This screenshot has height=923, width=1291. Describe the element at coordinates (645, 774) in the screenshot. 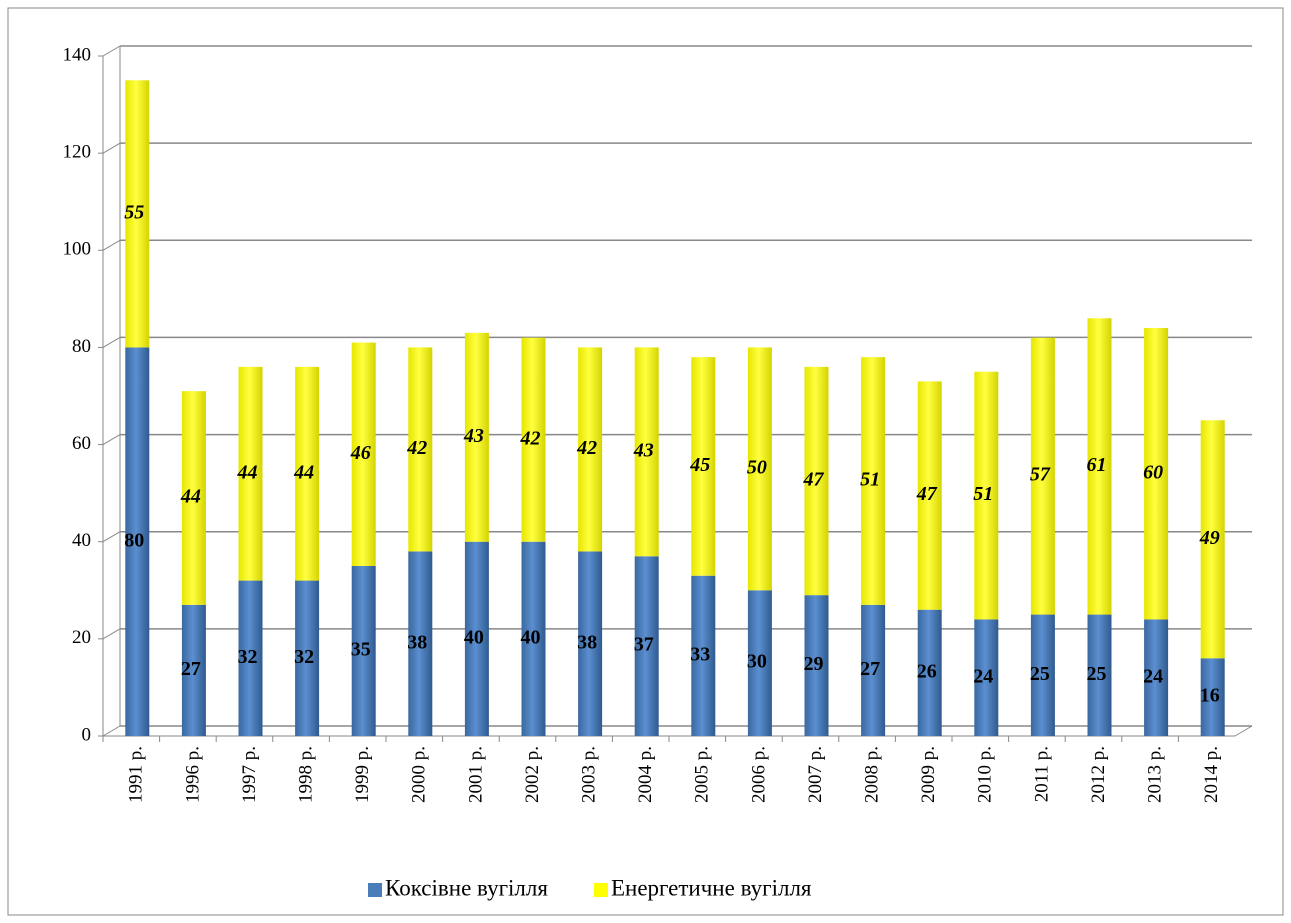

I see `x-tick-label: 2004 р.` at that location.